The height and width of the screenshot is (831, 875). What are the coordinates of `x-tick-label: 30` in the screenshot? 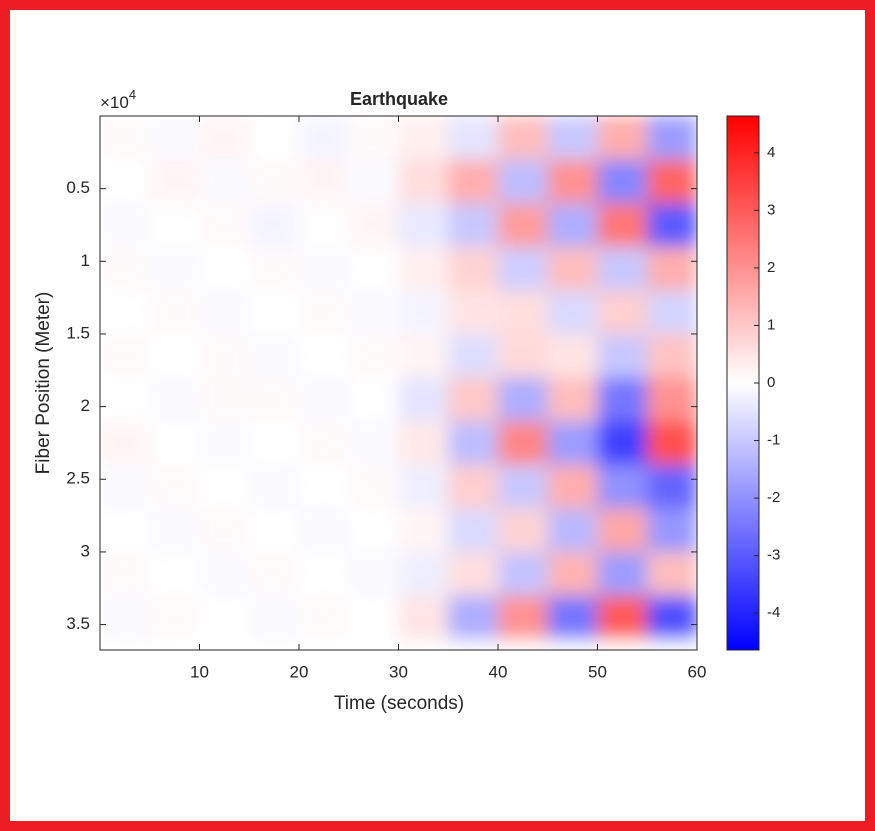 It's located at (398, 671).